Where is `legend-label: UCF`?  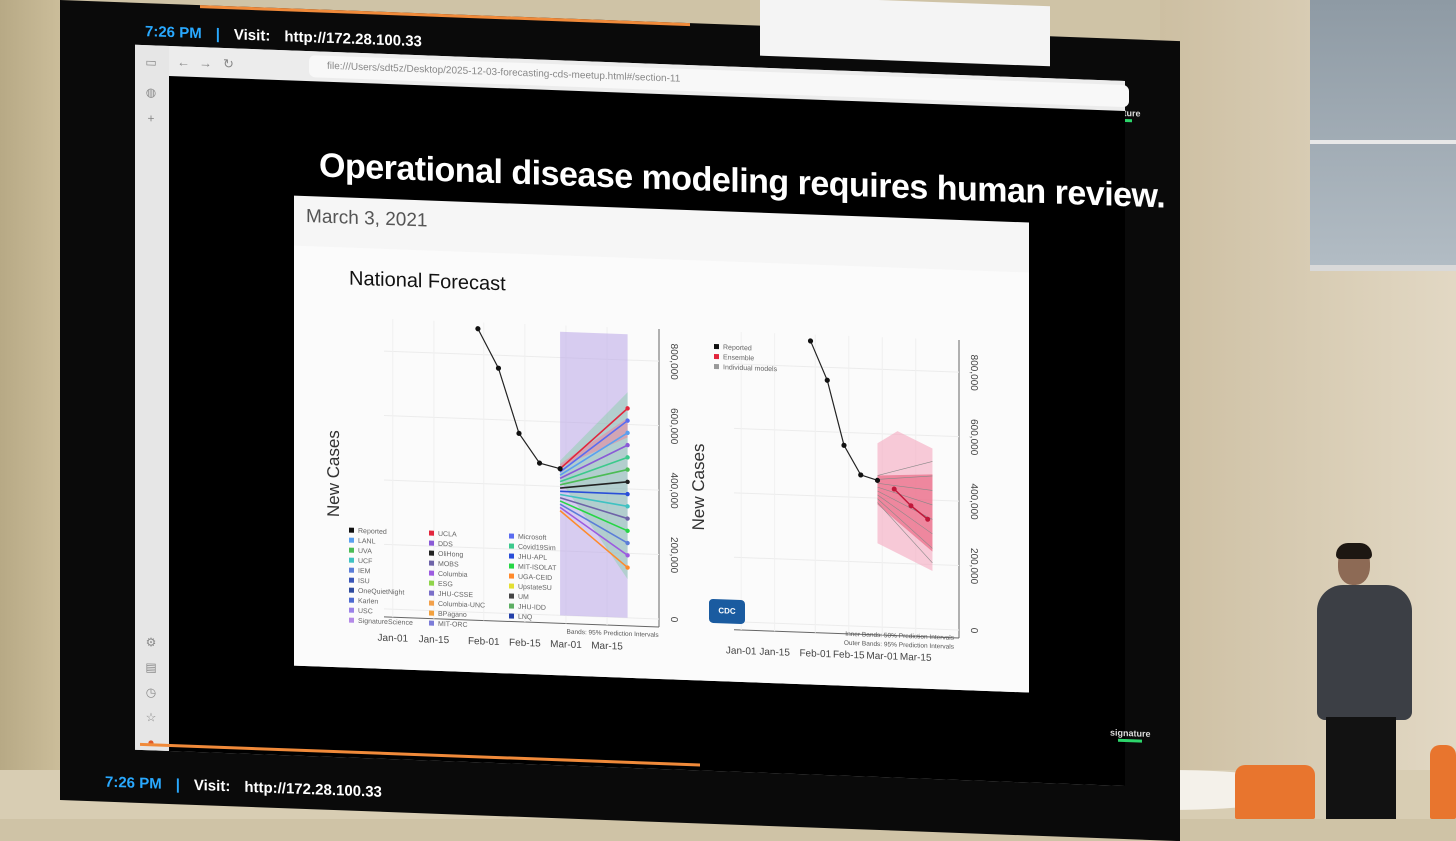
legend-label: UCF is located at coordinates (365, 562).